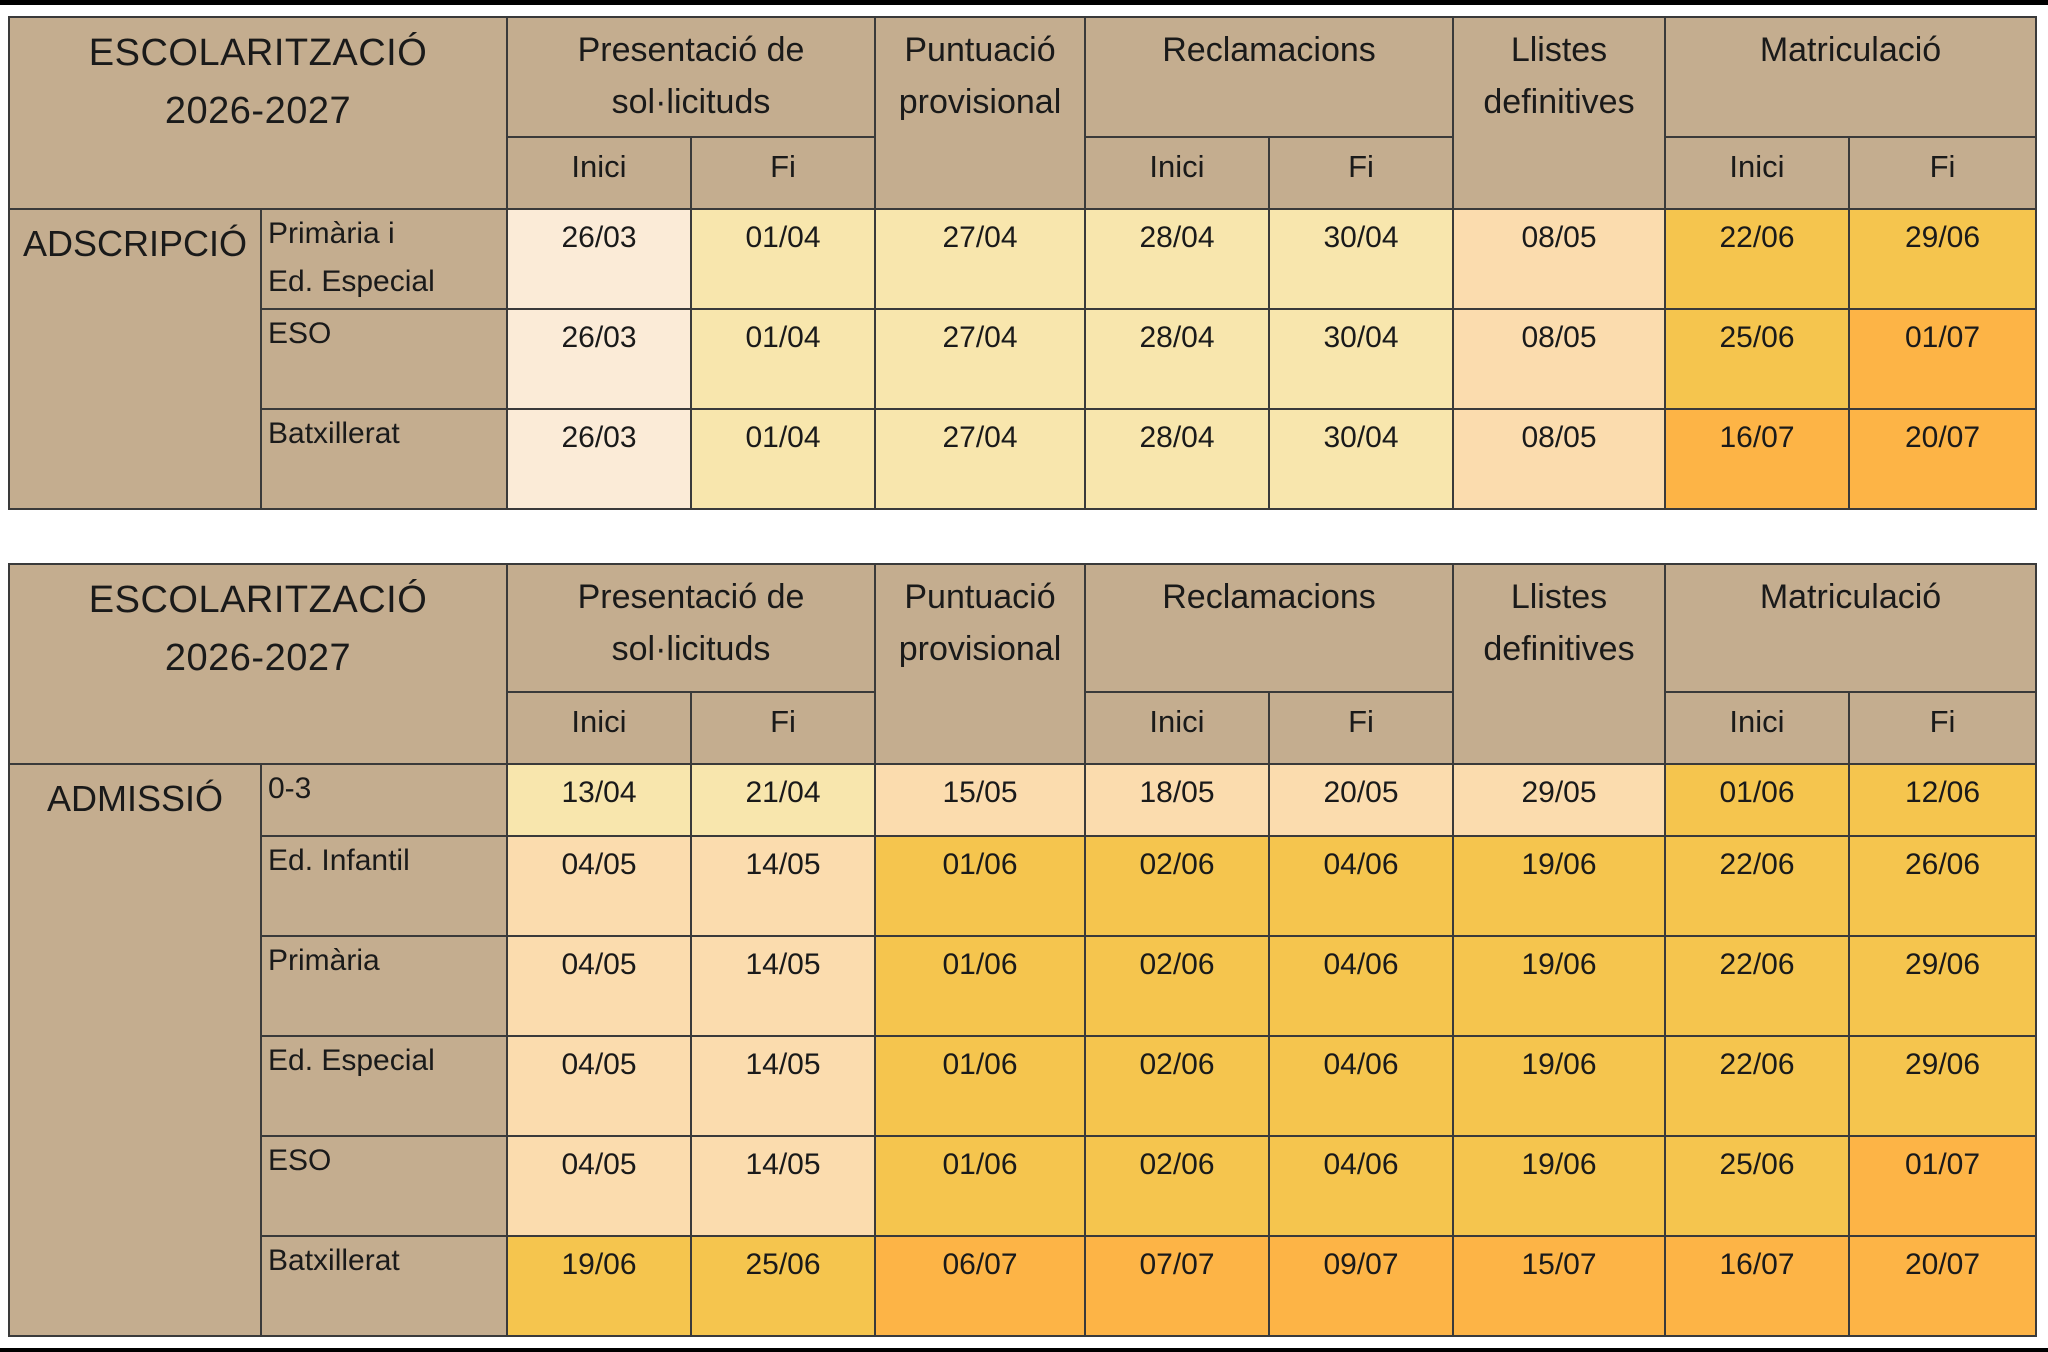 This screenshot has height=1352, width=2048. I want to click on row-label: Primària, so click(384, 986).